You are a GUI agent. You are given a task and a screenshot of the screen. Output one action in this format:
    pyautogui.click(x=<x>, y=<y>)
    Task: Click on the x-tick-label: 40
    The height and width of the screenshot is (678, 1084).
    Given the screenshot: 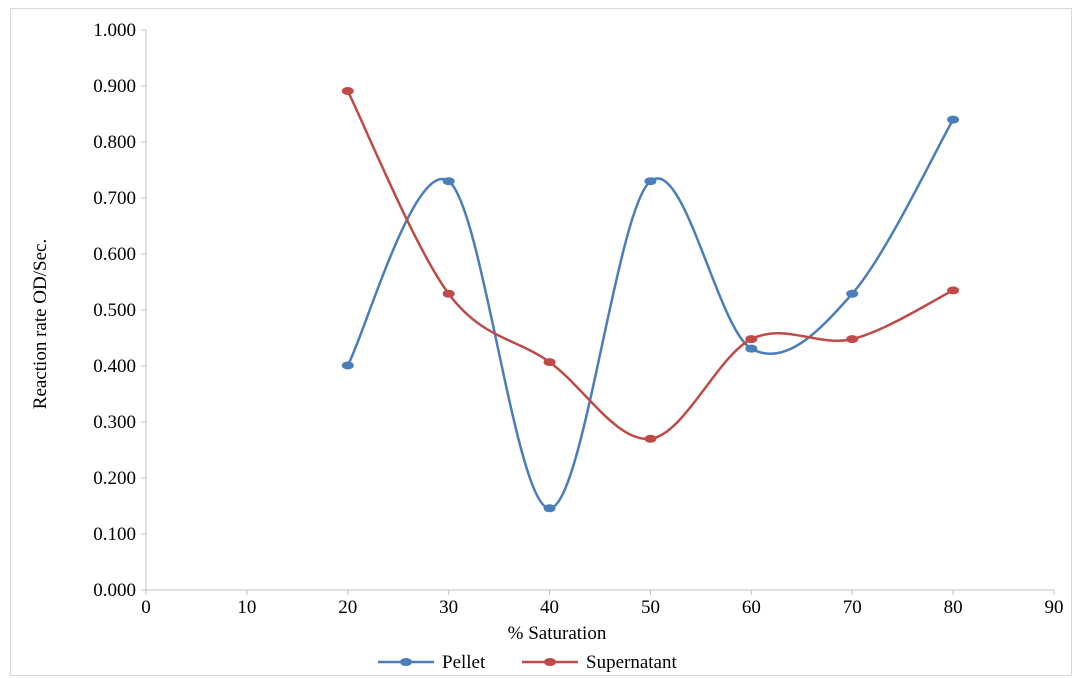 What is the action you would take?
    pyautogui.click(x=549, y=607)
    